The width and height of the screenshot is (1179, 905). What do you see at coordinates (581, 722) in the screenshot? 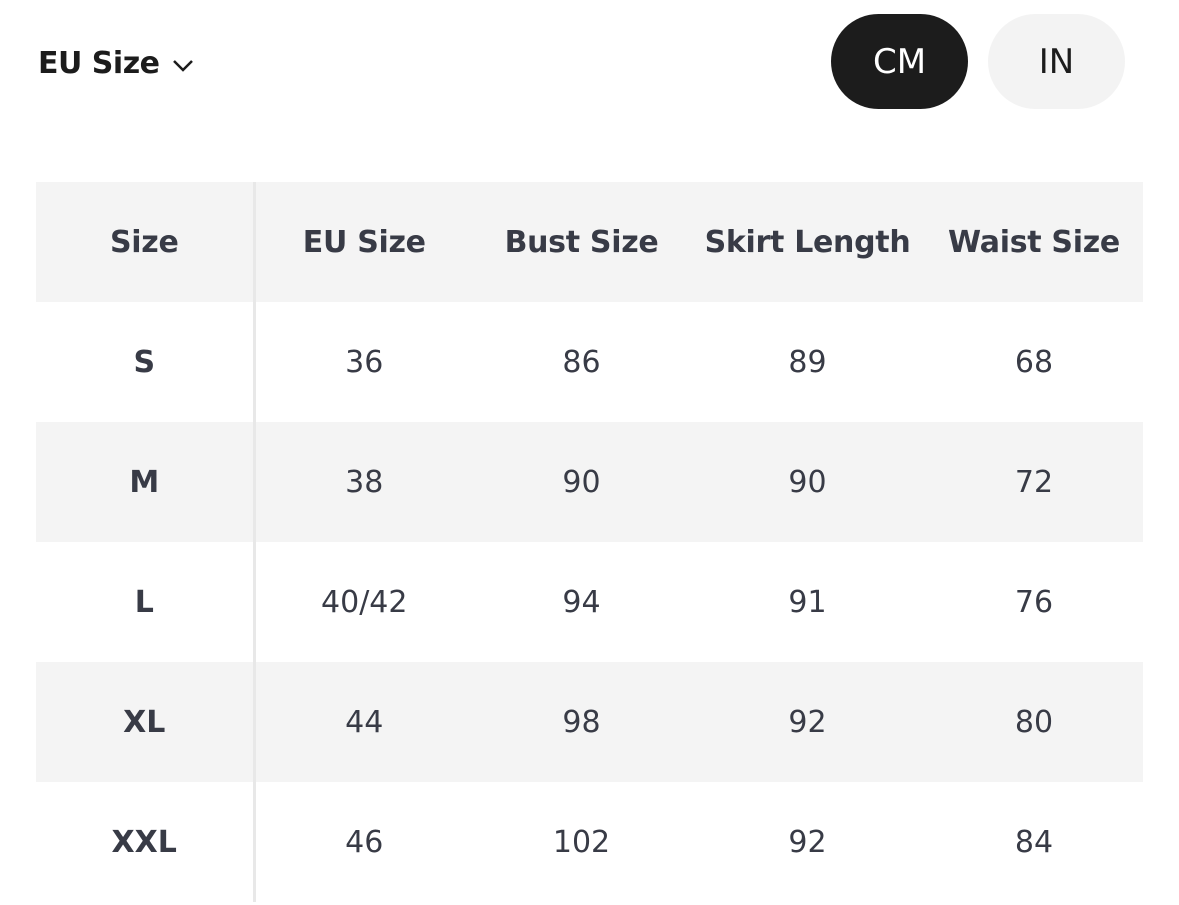
I see `cell-bust-size: 98` at bounding box center [581, 722].